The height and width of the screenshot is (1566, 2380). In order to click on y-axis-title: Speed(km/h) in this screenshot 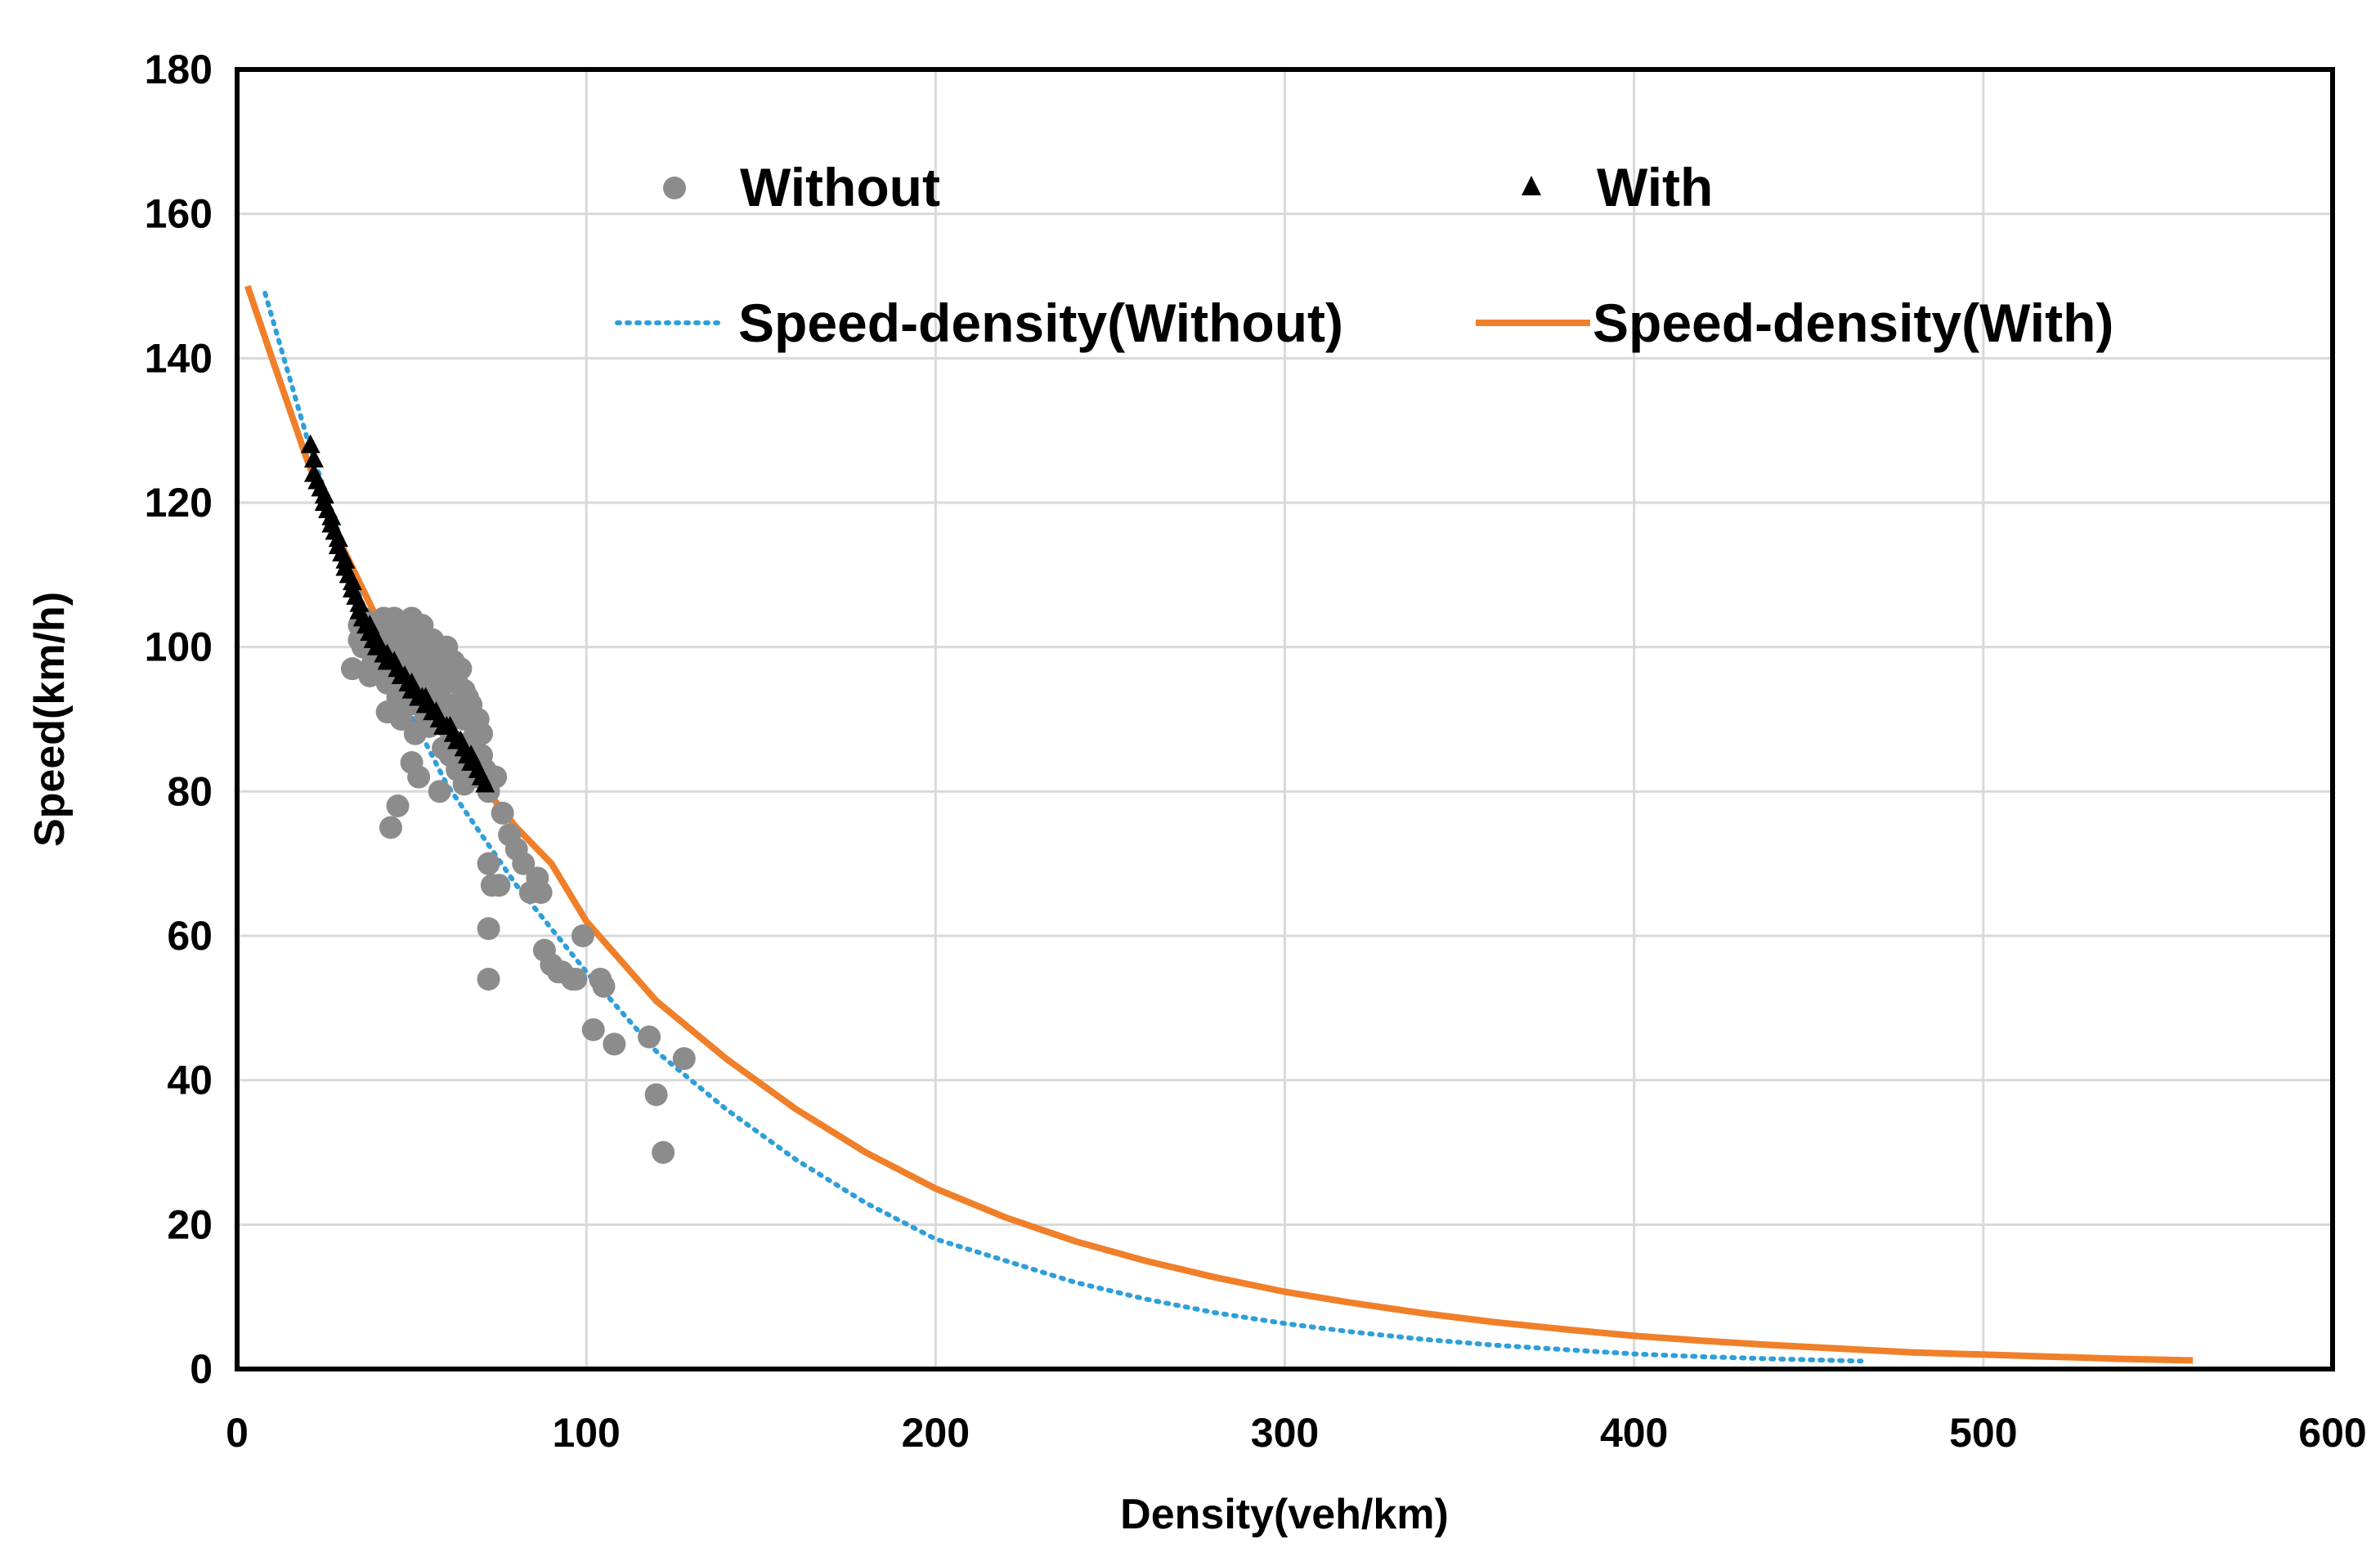, I will do `click(50, 719)`.